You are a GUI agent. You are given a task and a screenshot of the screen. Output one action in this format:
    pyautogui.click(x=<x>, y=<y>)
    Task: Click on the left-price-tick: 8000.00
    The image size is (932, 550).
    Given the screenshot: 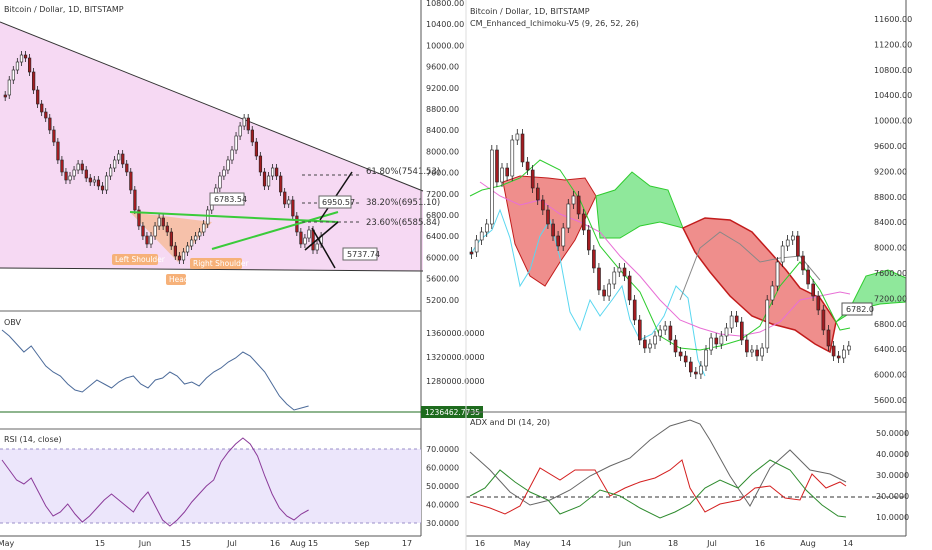 What is the action you would take?
    pyautogui.click(x=442, y=151)
    